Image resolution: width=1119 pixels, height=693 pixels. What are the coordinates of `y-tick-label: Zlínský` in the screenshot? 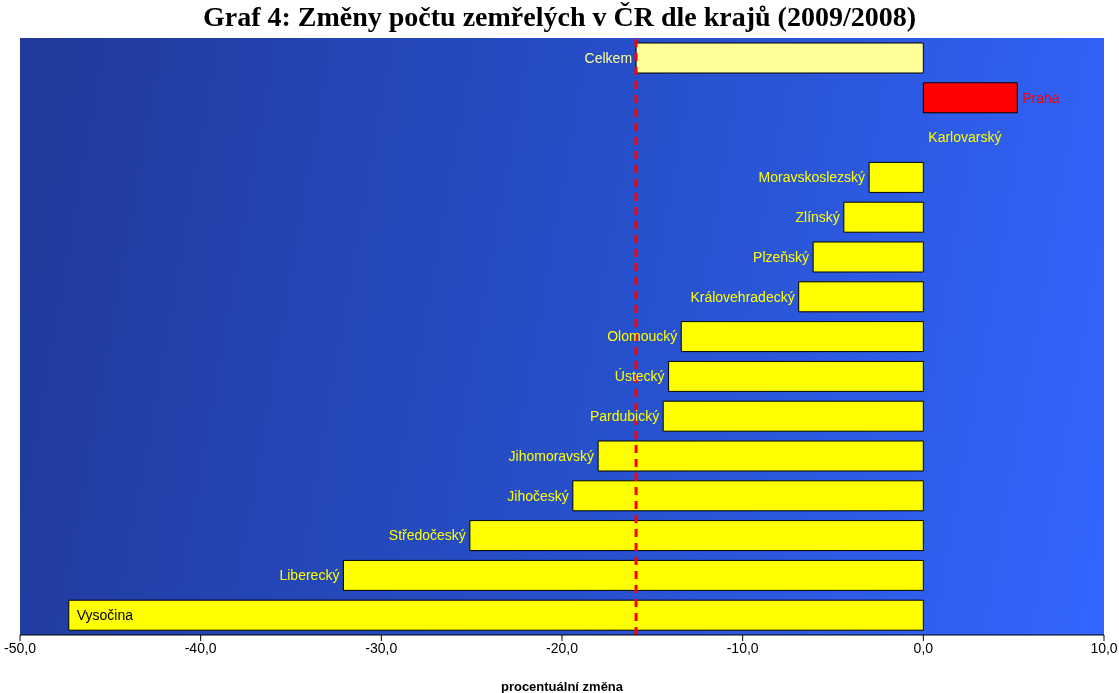 It's located at (817, 217).